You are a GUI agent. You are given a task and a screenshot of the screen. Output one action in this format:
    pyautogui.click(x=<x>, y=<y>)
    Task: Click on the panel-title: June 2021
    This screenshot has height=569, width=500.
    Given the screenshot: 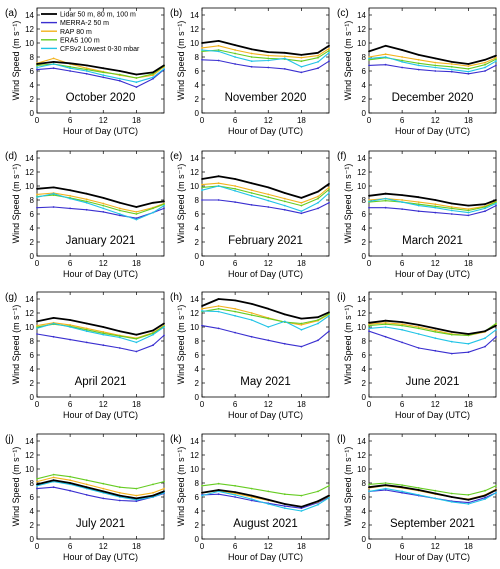 What is the action you would take?
    pyautogui.click(x=433, y=382)
    